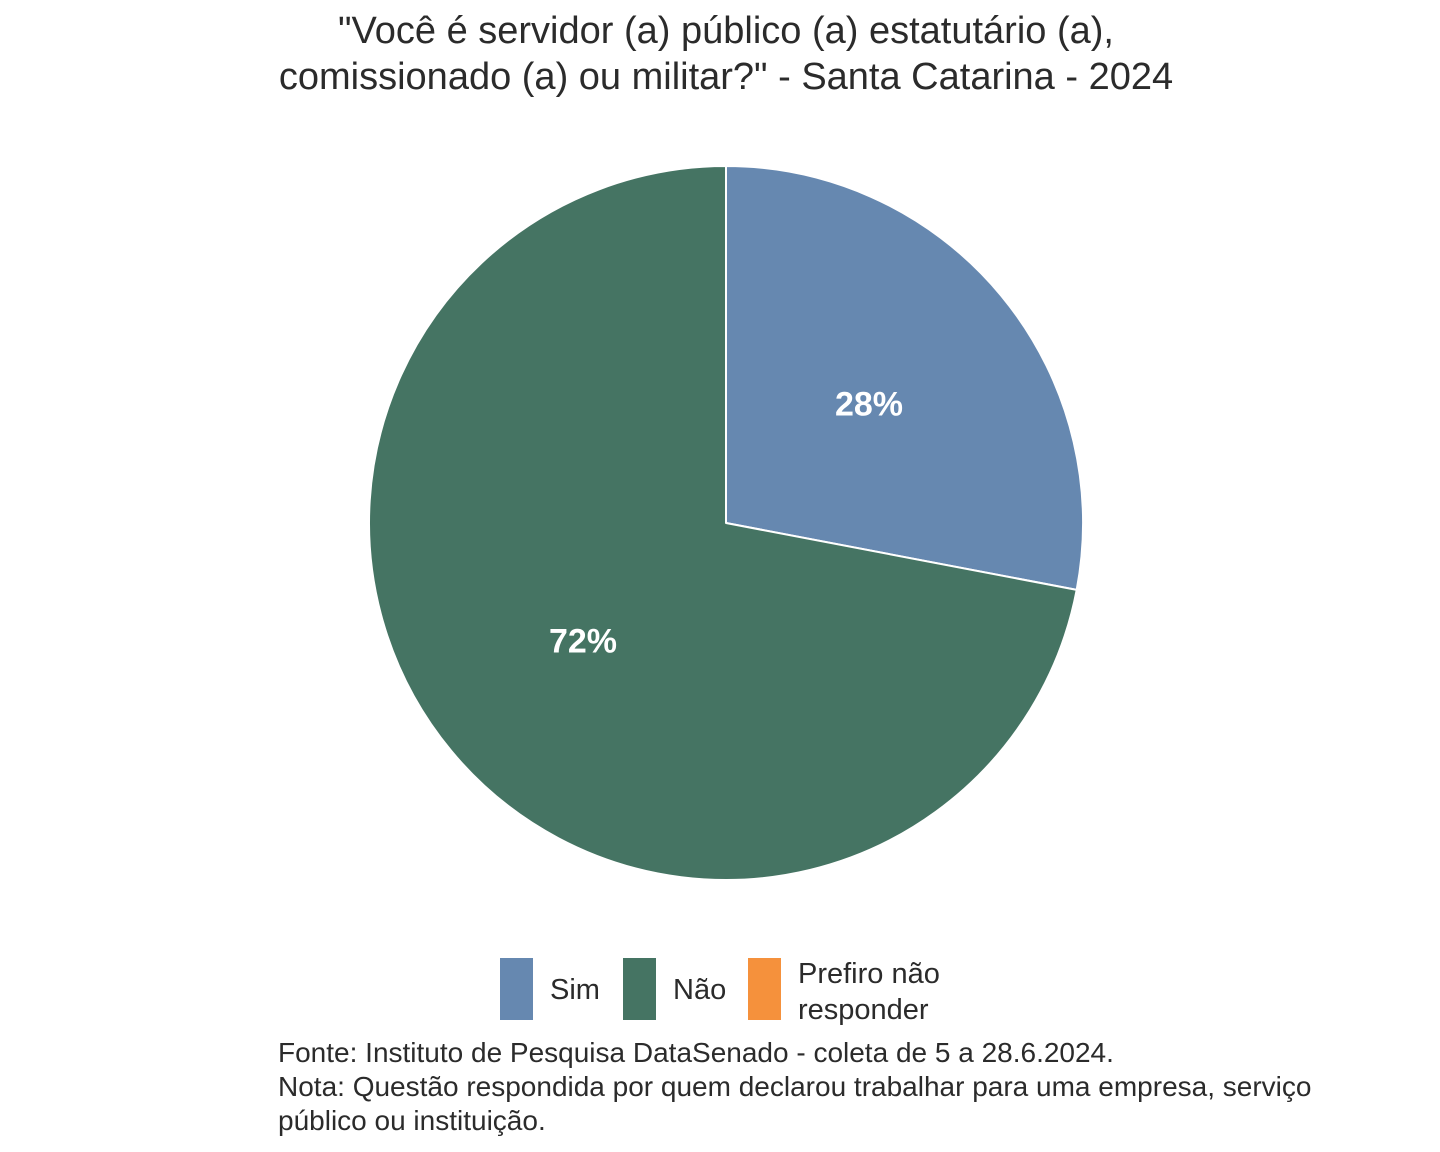 Image resolution: width=1440 pixels, height=1152 pixels. Describe the element at coordinates (863, 1010) in the screenshot. I see `legend-label-prefiro-line-2: responder` at that location.